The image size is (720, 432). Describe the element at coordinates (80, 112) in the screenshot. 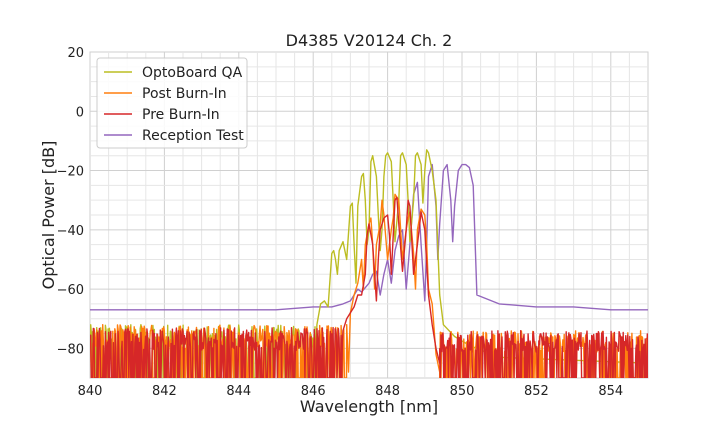

I see `y-tick-label: 0` at that location.